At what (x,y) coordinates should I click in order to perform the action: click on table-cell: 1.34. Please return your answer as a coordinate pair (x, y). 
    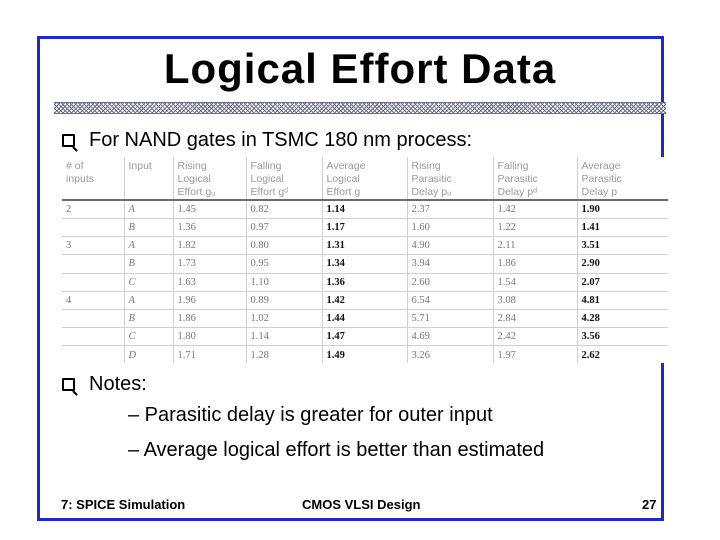
    Looking at the image, I should click on (364, 264).